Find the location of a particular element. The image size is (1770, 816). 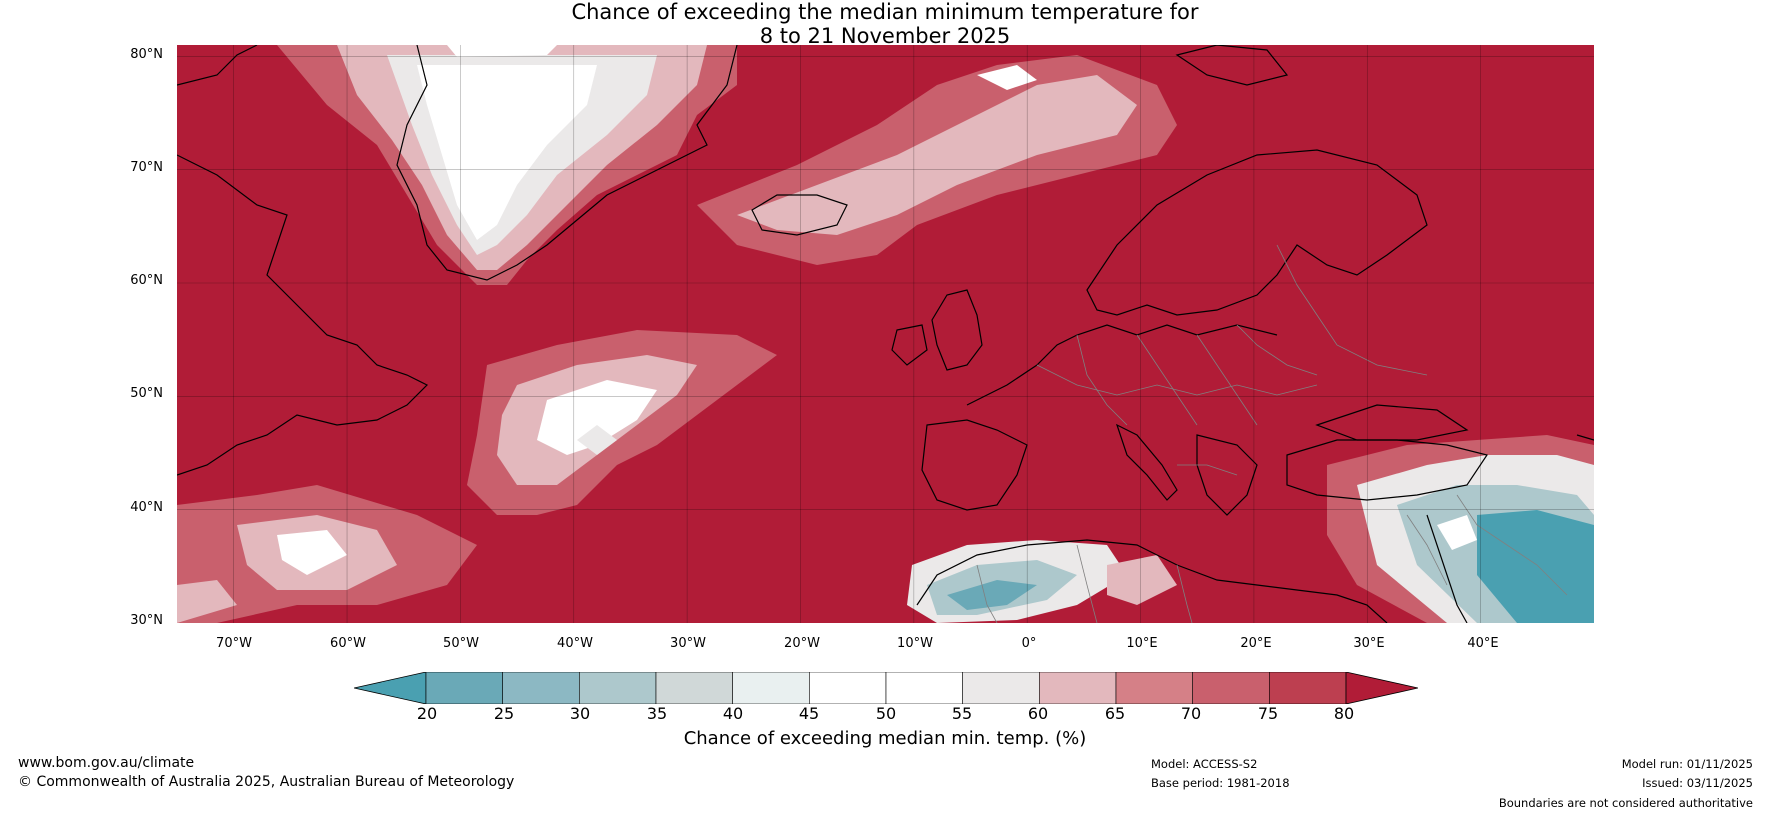

footer-base-period: Base period: 1981-2018 is located at coordinates (1220, 783).